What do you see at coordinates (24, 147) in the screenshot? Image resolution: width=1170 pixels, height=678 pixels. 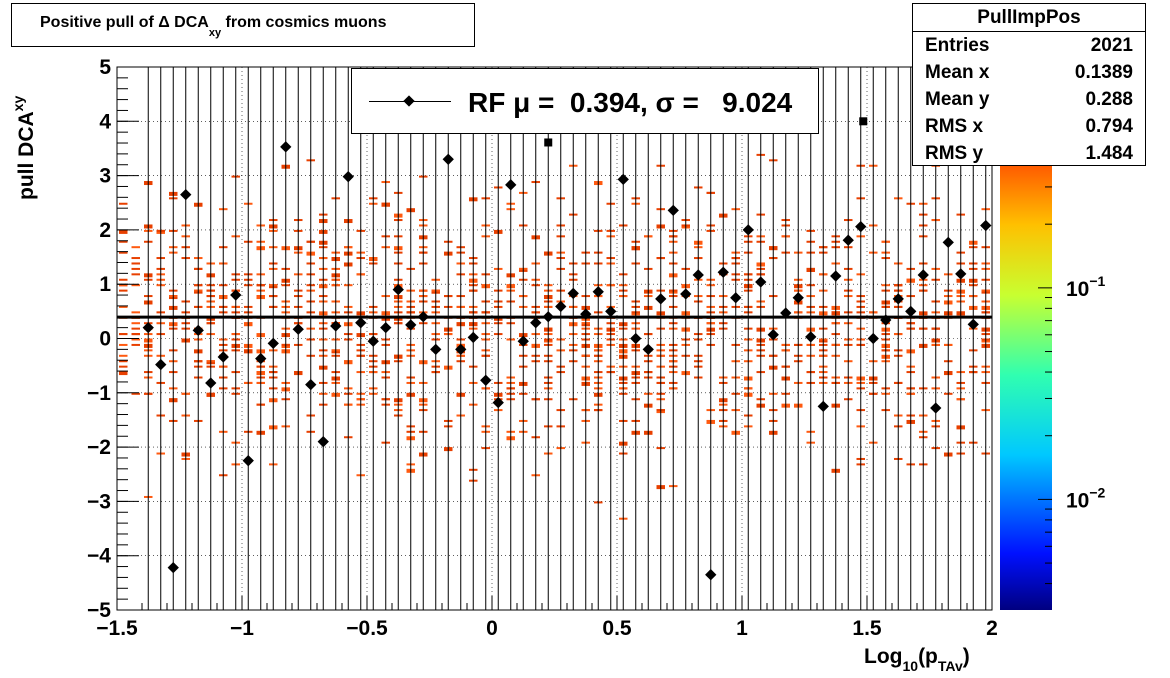 I see `y-axis-label: pull DCAxy` at bounding box center [24, 147].